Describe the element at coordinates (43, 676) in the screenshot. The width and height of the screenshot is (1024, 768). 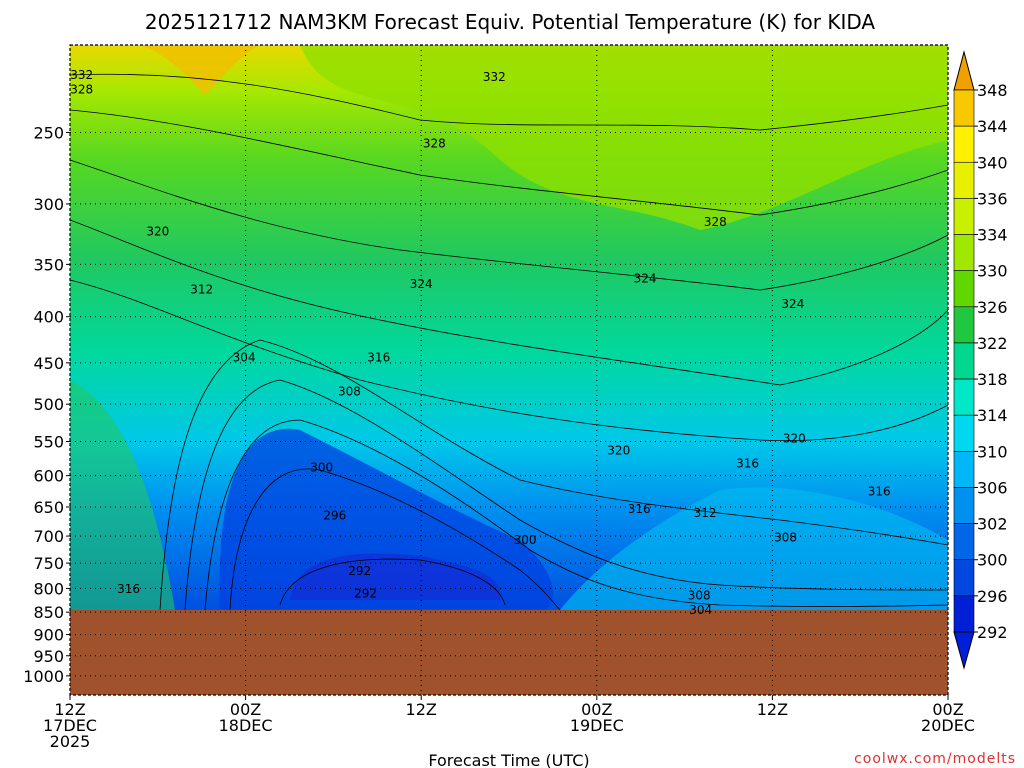
I see `y-tick-label: 1000` at that location.